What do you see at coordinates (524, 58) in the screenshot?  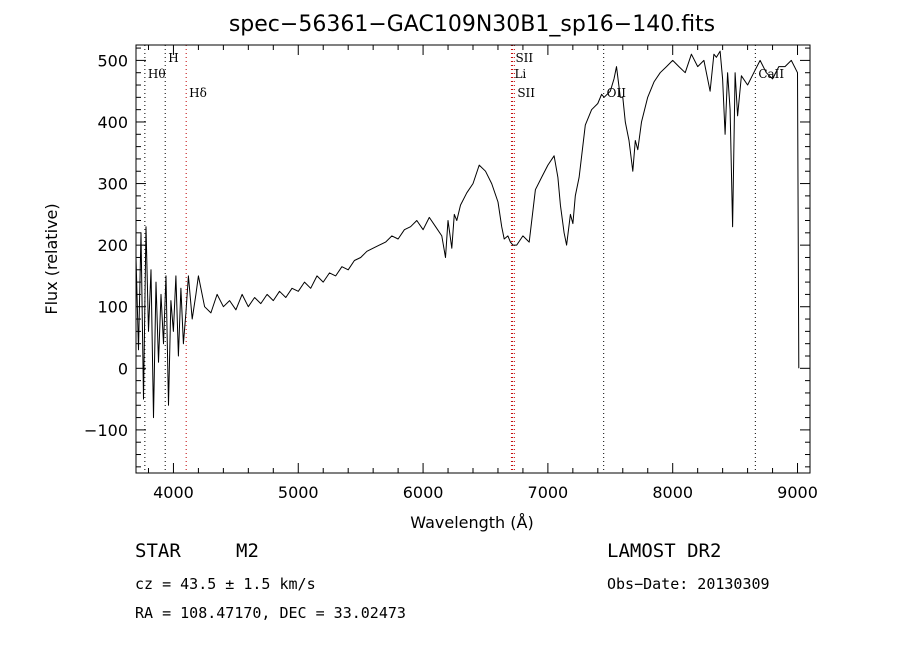 I see `line-label-3: SII` at bounding box center [524, 58].